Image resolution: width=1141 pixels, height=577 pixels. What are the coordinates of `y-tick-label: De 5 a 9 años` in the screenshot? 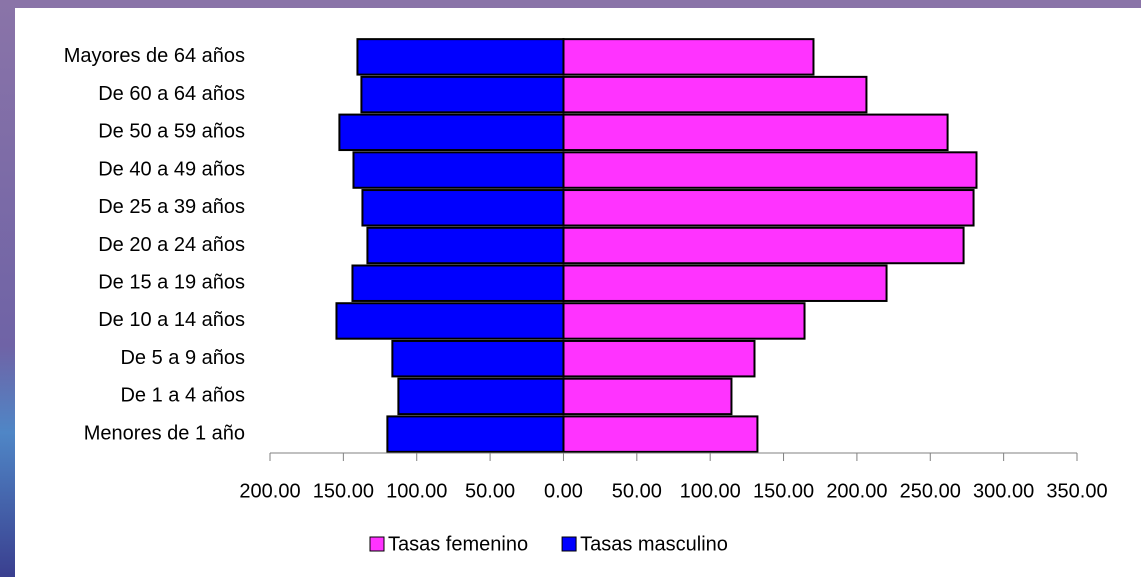 It's located at (182, 358).